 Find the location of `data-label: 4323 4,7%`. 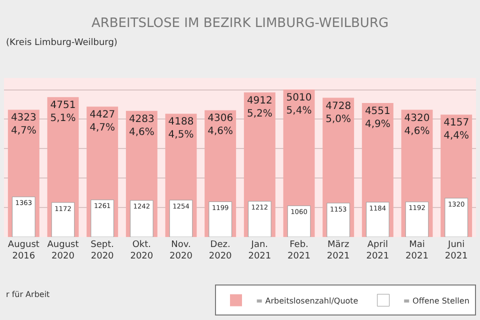

data-label: 4323 4,7% is located at coordinates (23, 124).